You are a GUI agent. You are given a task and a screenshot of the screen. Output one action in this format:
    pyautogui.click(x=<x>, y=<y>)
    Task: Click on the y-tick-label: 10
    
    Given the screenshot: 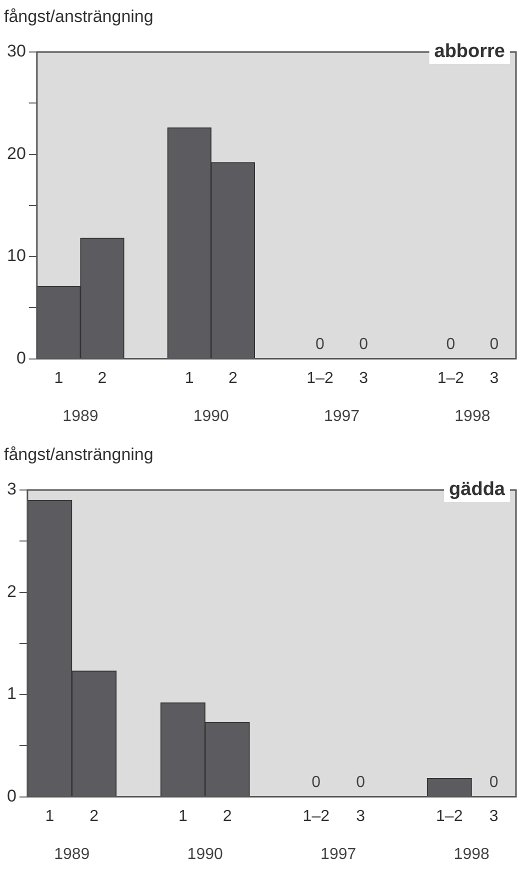 What is the action you would take?
    pyautogui.click(x=16, y=256)
    